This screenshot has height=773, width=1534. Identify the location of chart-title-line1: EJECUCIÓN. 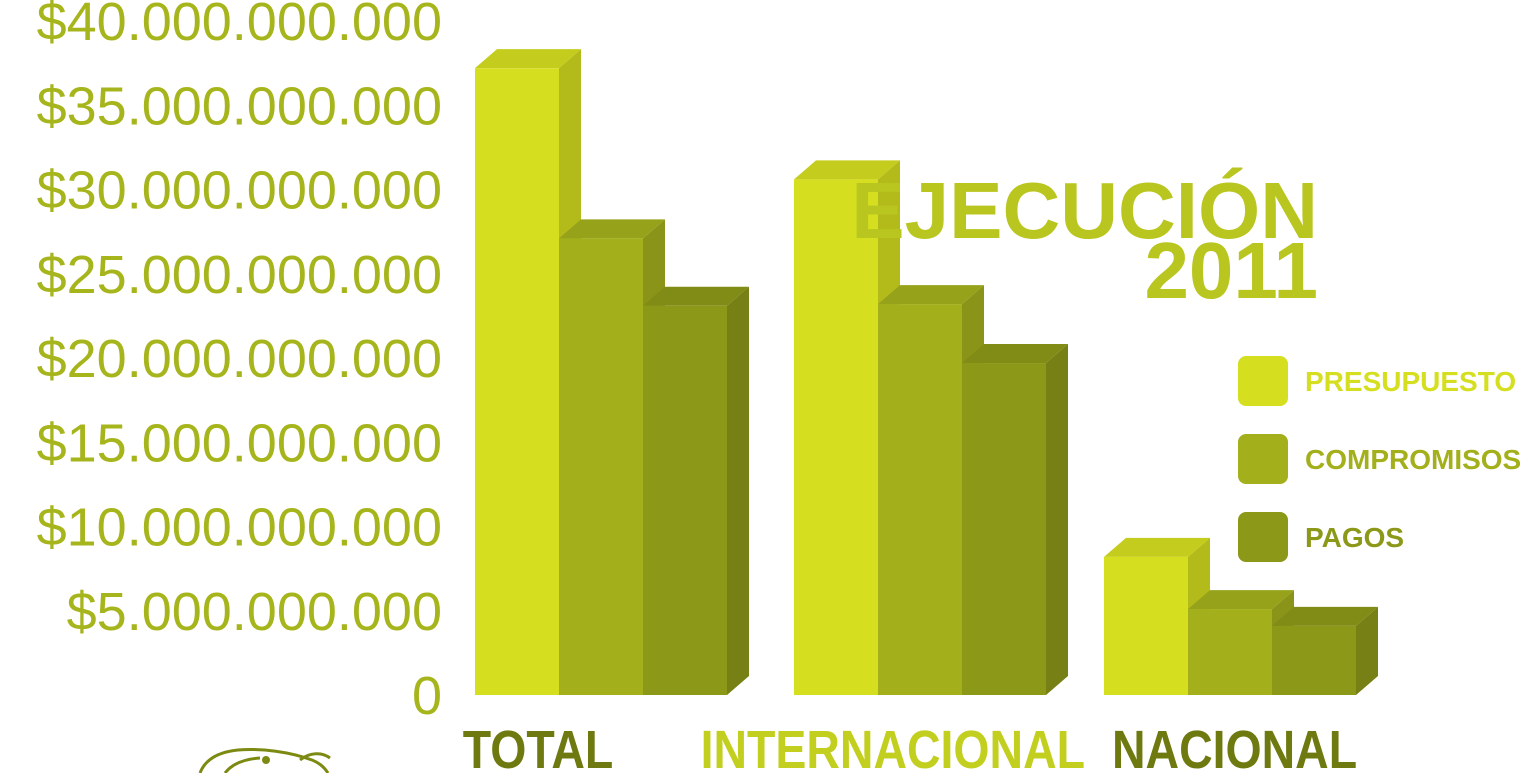
(1084, 210).